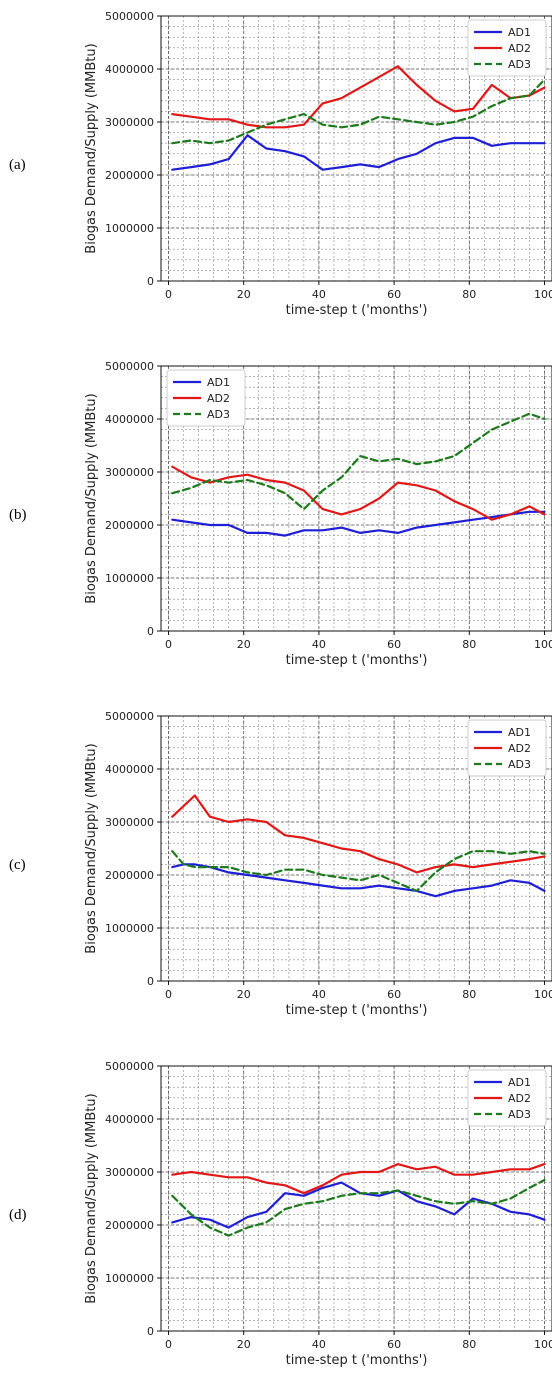  I want to click on panel-label: (b), so click(18, 515).